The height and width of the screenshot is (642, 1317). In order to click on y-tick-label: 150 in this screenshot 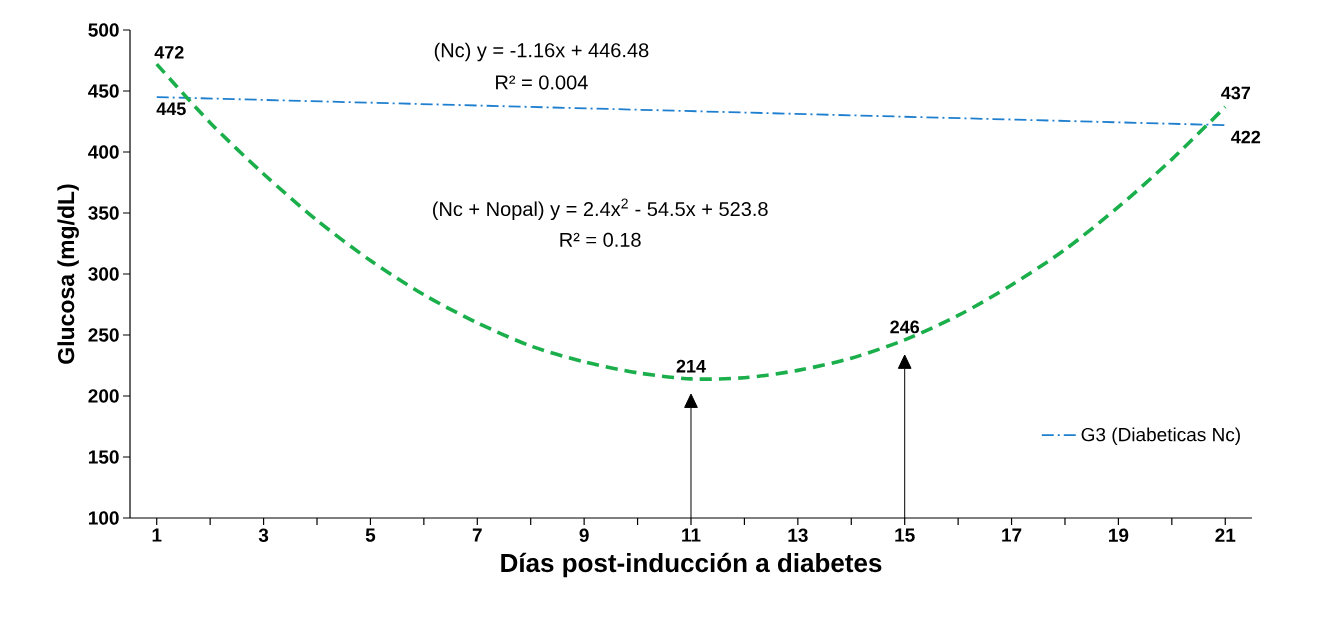, I will do `click(103, 457)`.